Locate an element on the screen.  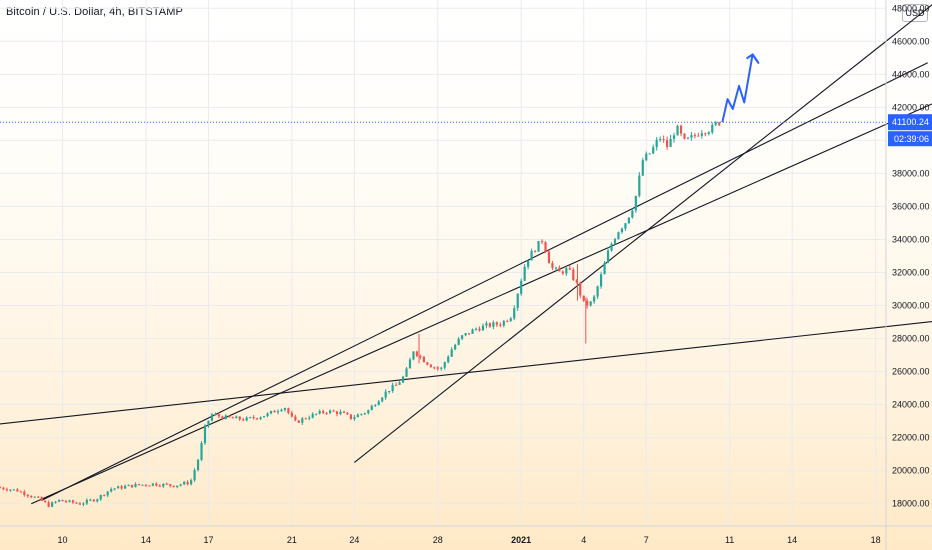
price-tick-label: 30000.00 is located at coordinates (911, 306).